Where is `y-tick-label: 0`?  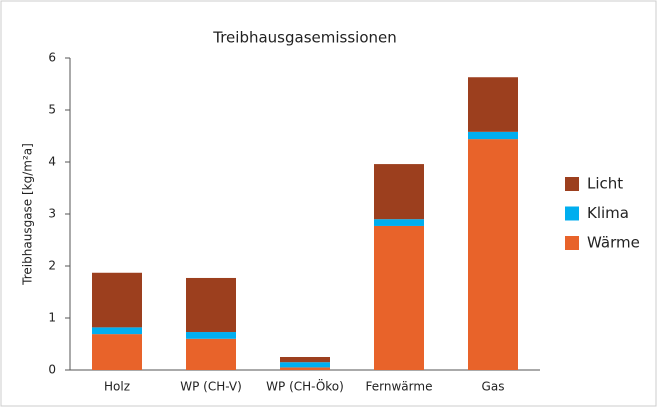
y-tick-label: 0 is located at coordinates (52, 370).